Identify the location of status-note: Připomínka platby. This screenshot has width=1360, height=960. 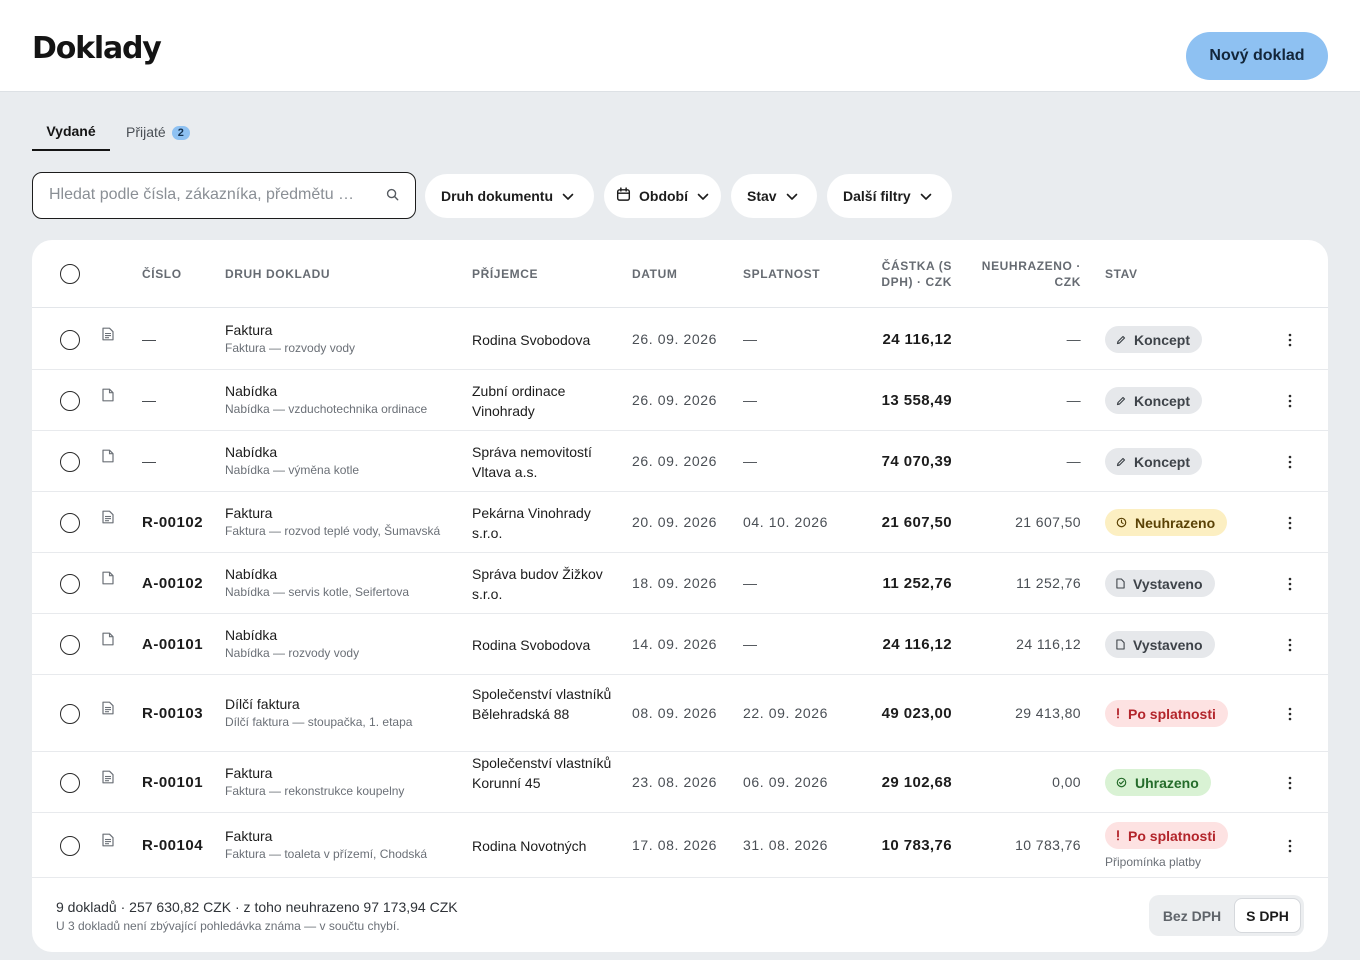
(1153, 862).